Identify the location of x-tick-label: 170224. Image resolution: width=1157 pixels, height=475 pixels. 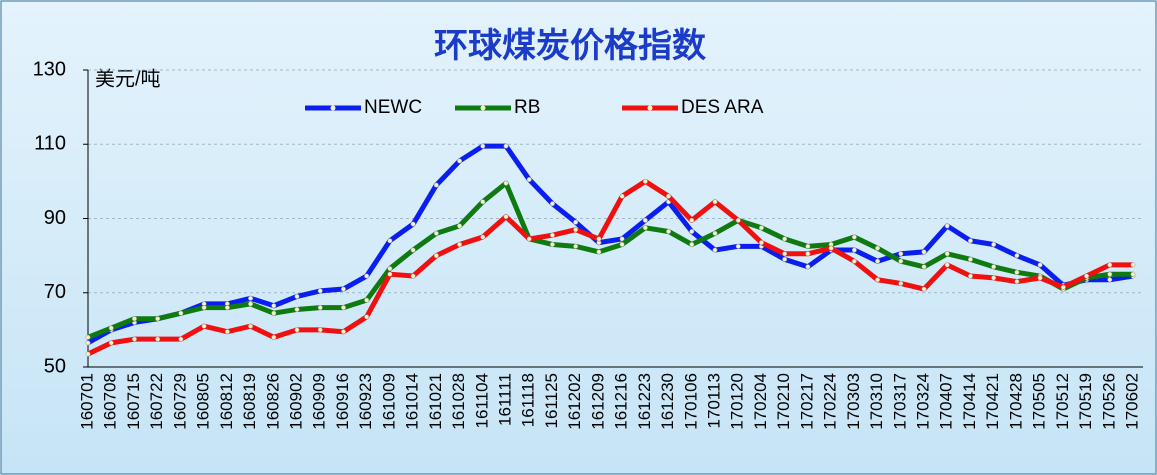
(830, 401).